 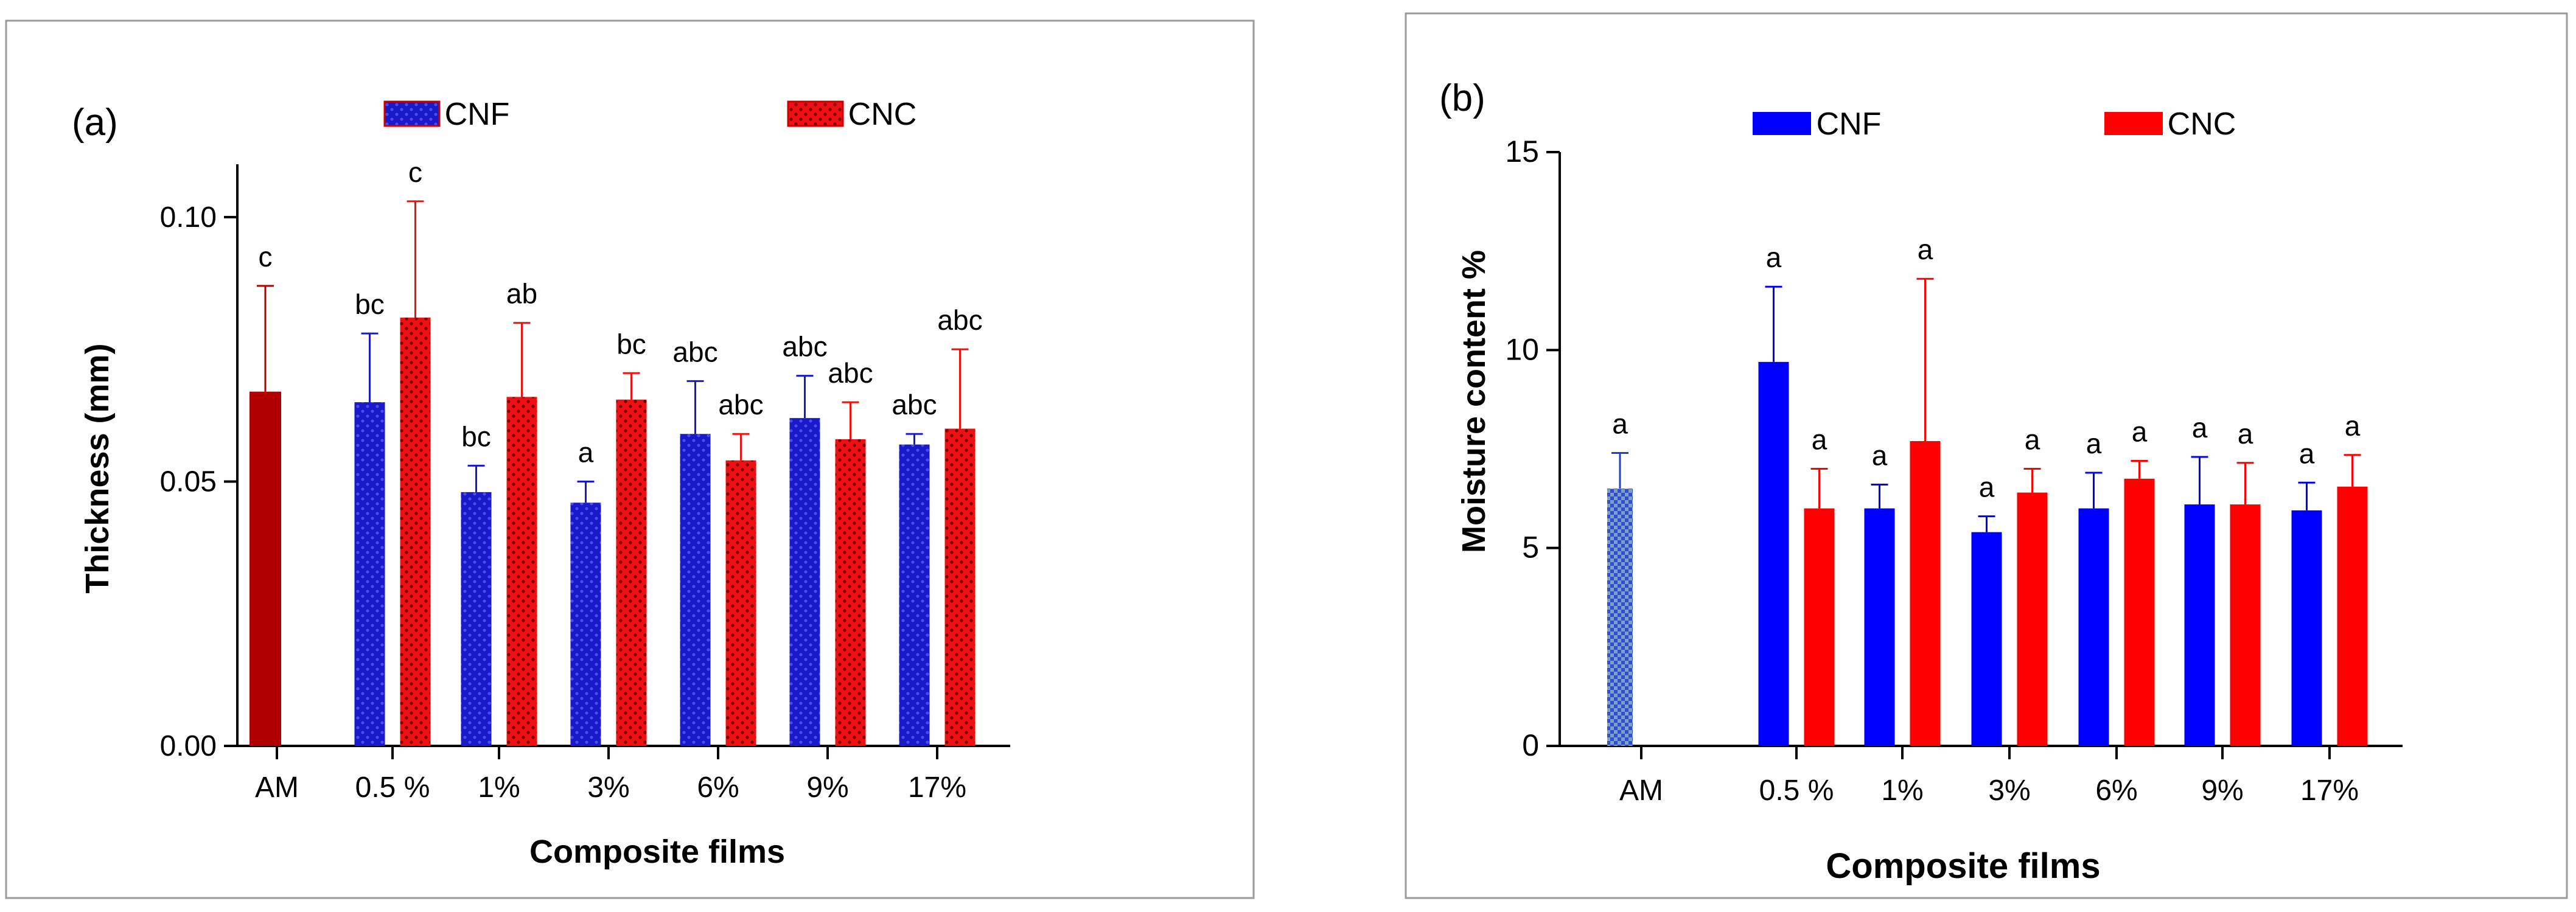 What do you see at coordinates (1925, 249) in the screenshot?
I see `cnc-2-significance-label: a` at bounding box center [1925, 249].